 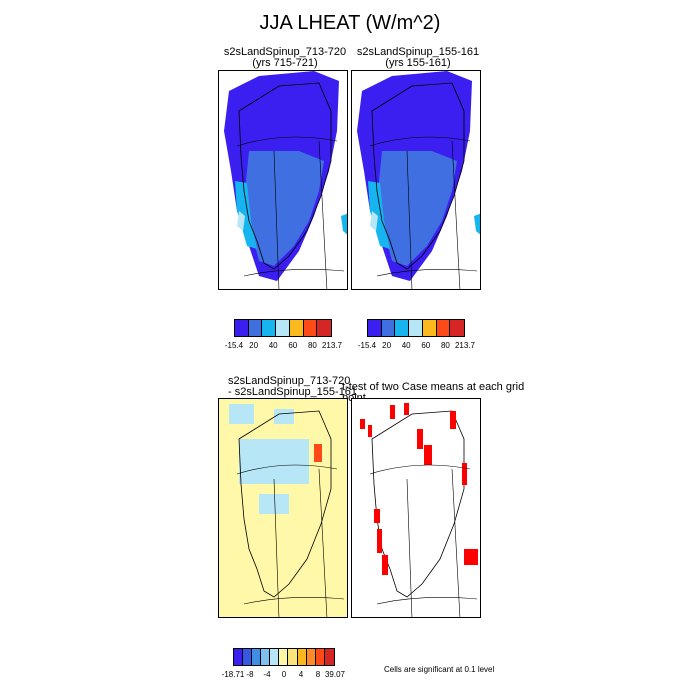 I want to click on colorbar-tick-label: 8, so click(x=318, y=674).